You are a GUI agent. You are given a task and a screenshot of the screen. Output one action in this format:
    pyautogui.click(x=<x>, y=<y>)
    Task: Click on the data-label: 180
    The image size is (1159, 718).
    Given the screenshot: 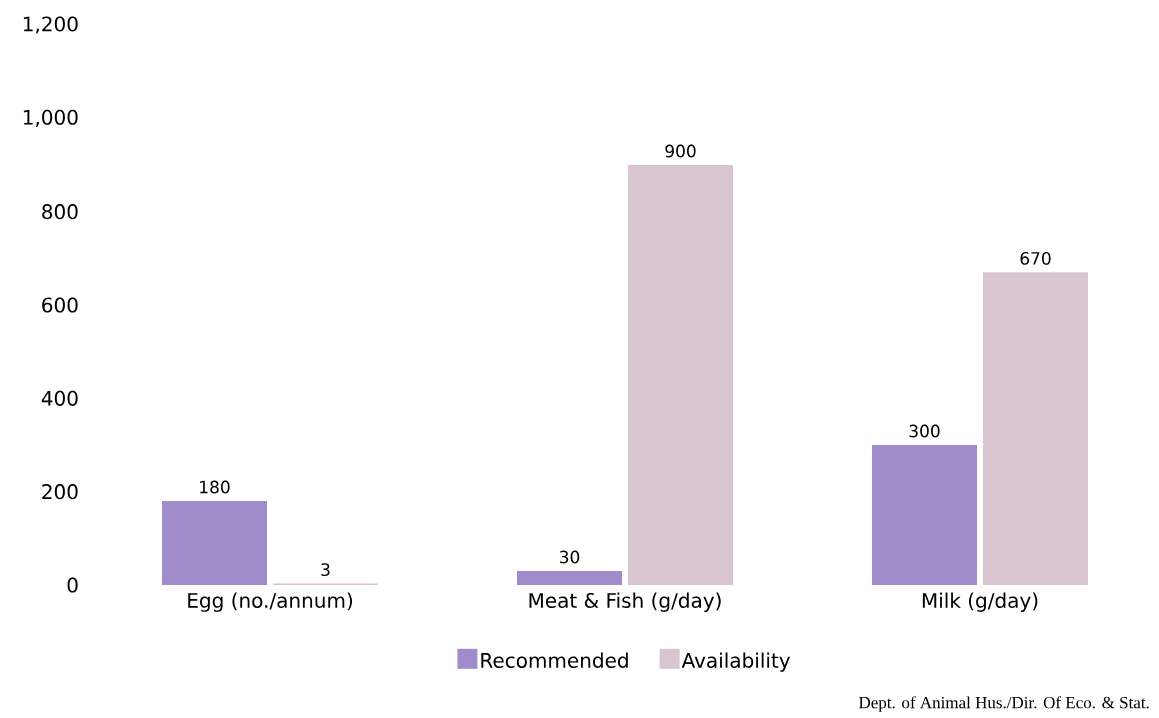 What is the action you would take?
    pyautogui.click(x=215, y=487)
    